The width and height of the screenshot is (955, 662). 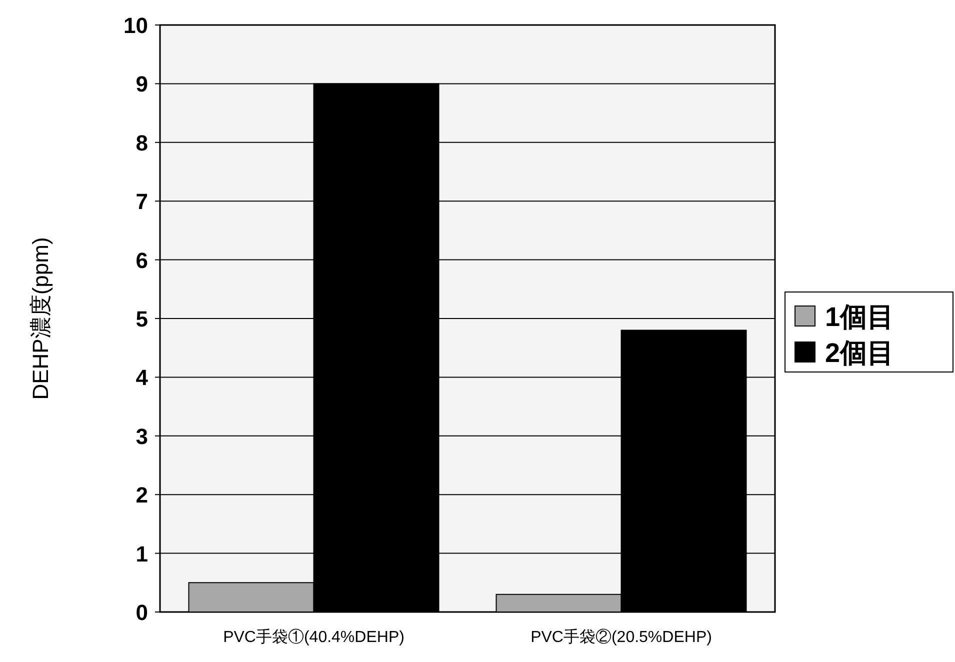 I want to click on legend-label: 2個目, so click(x=859, y=353).